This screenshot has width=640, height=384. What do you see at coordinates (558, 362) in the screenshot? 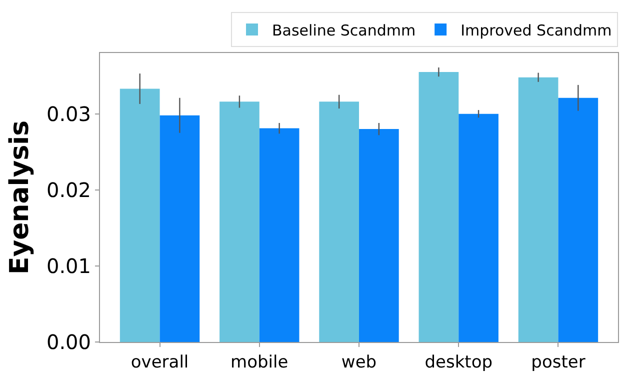
I see `x-tick-label: poster` at bounding box center [558, 362].